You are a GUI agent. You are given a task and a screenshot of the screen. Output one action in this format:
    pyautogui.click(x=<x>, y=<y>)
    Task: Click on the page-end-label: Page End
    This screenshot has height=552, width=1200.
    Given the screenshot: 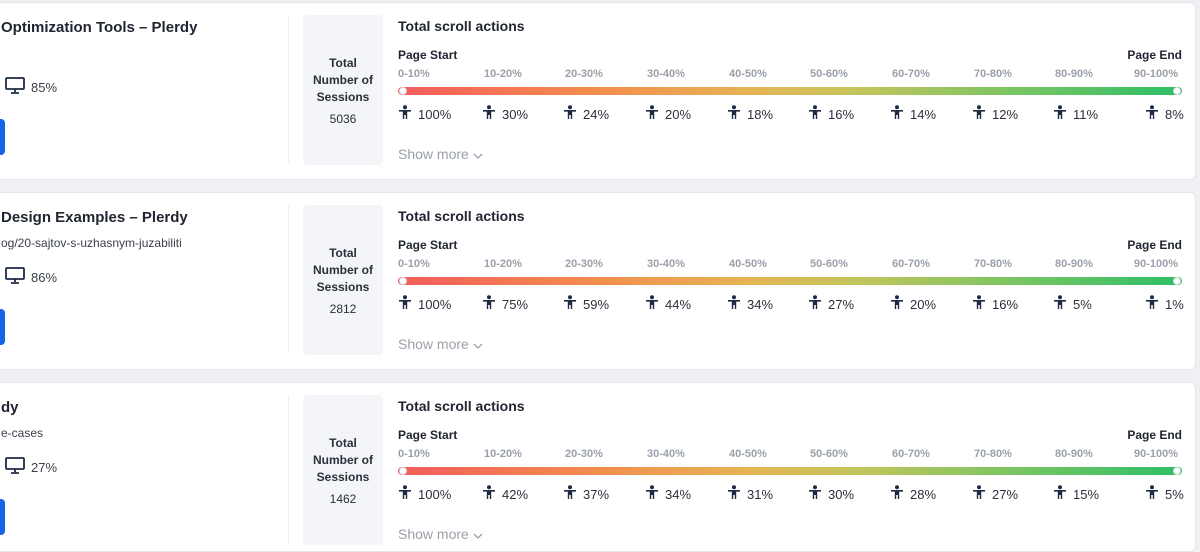 What is the action you would take?
    pyautogui.click(x=1154, y=245)
    